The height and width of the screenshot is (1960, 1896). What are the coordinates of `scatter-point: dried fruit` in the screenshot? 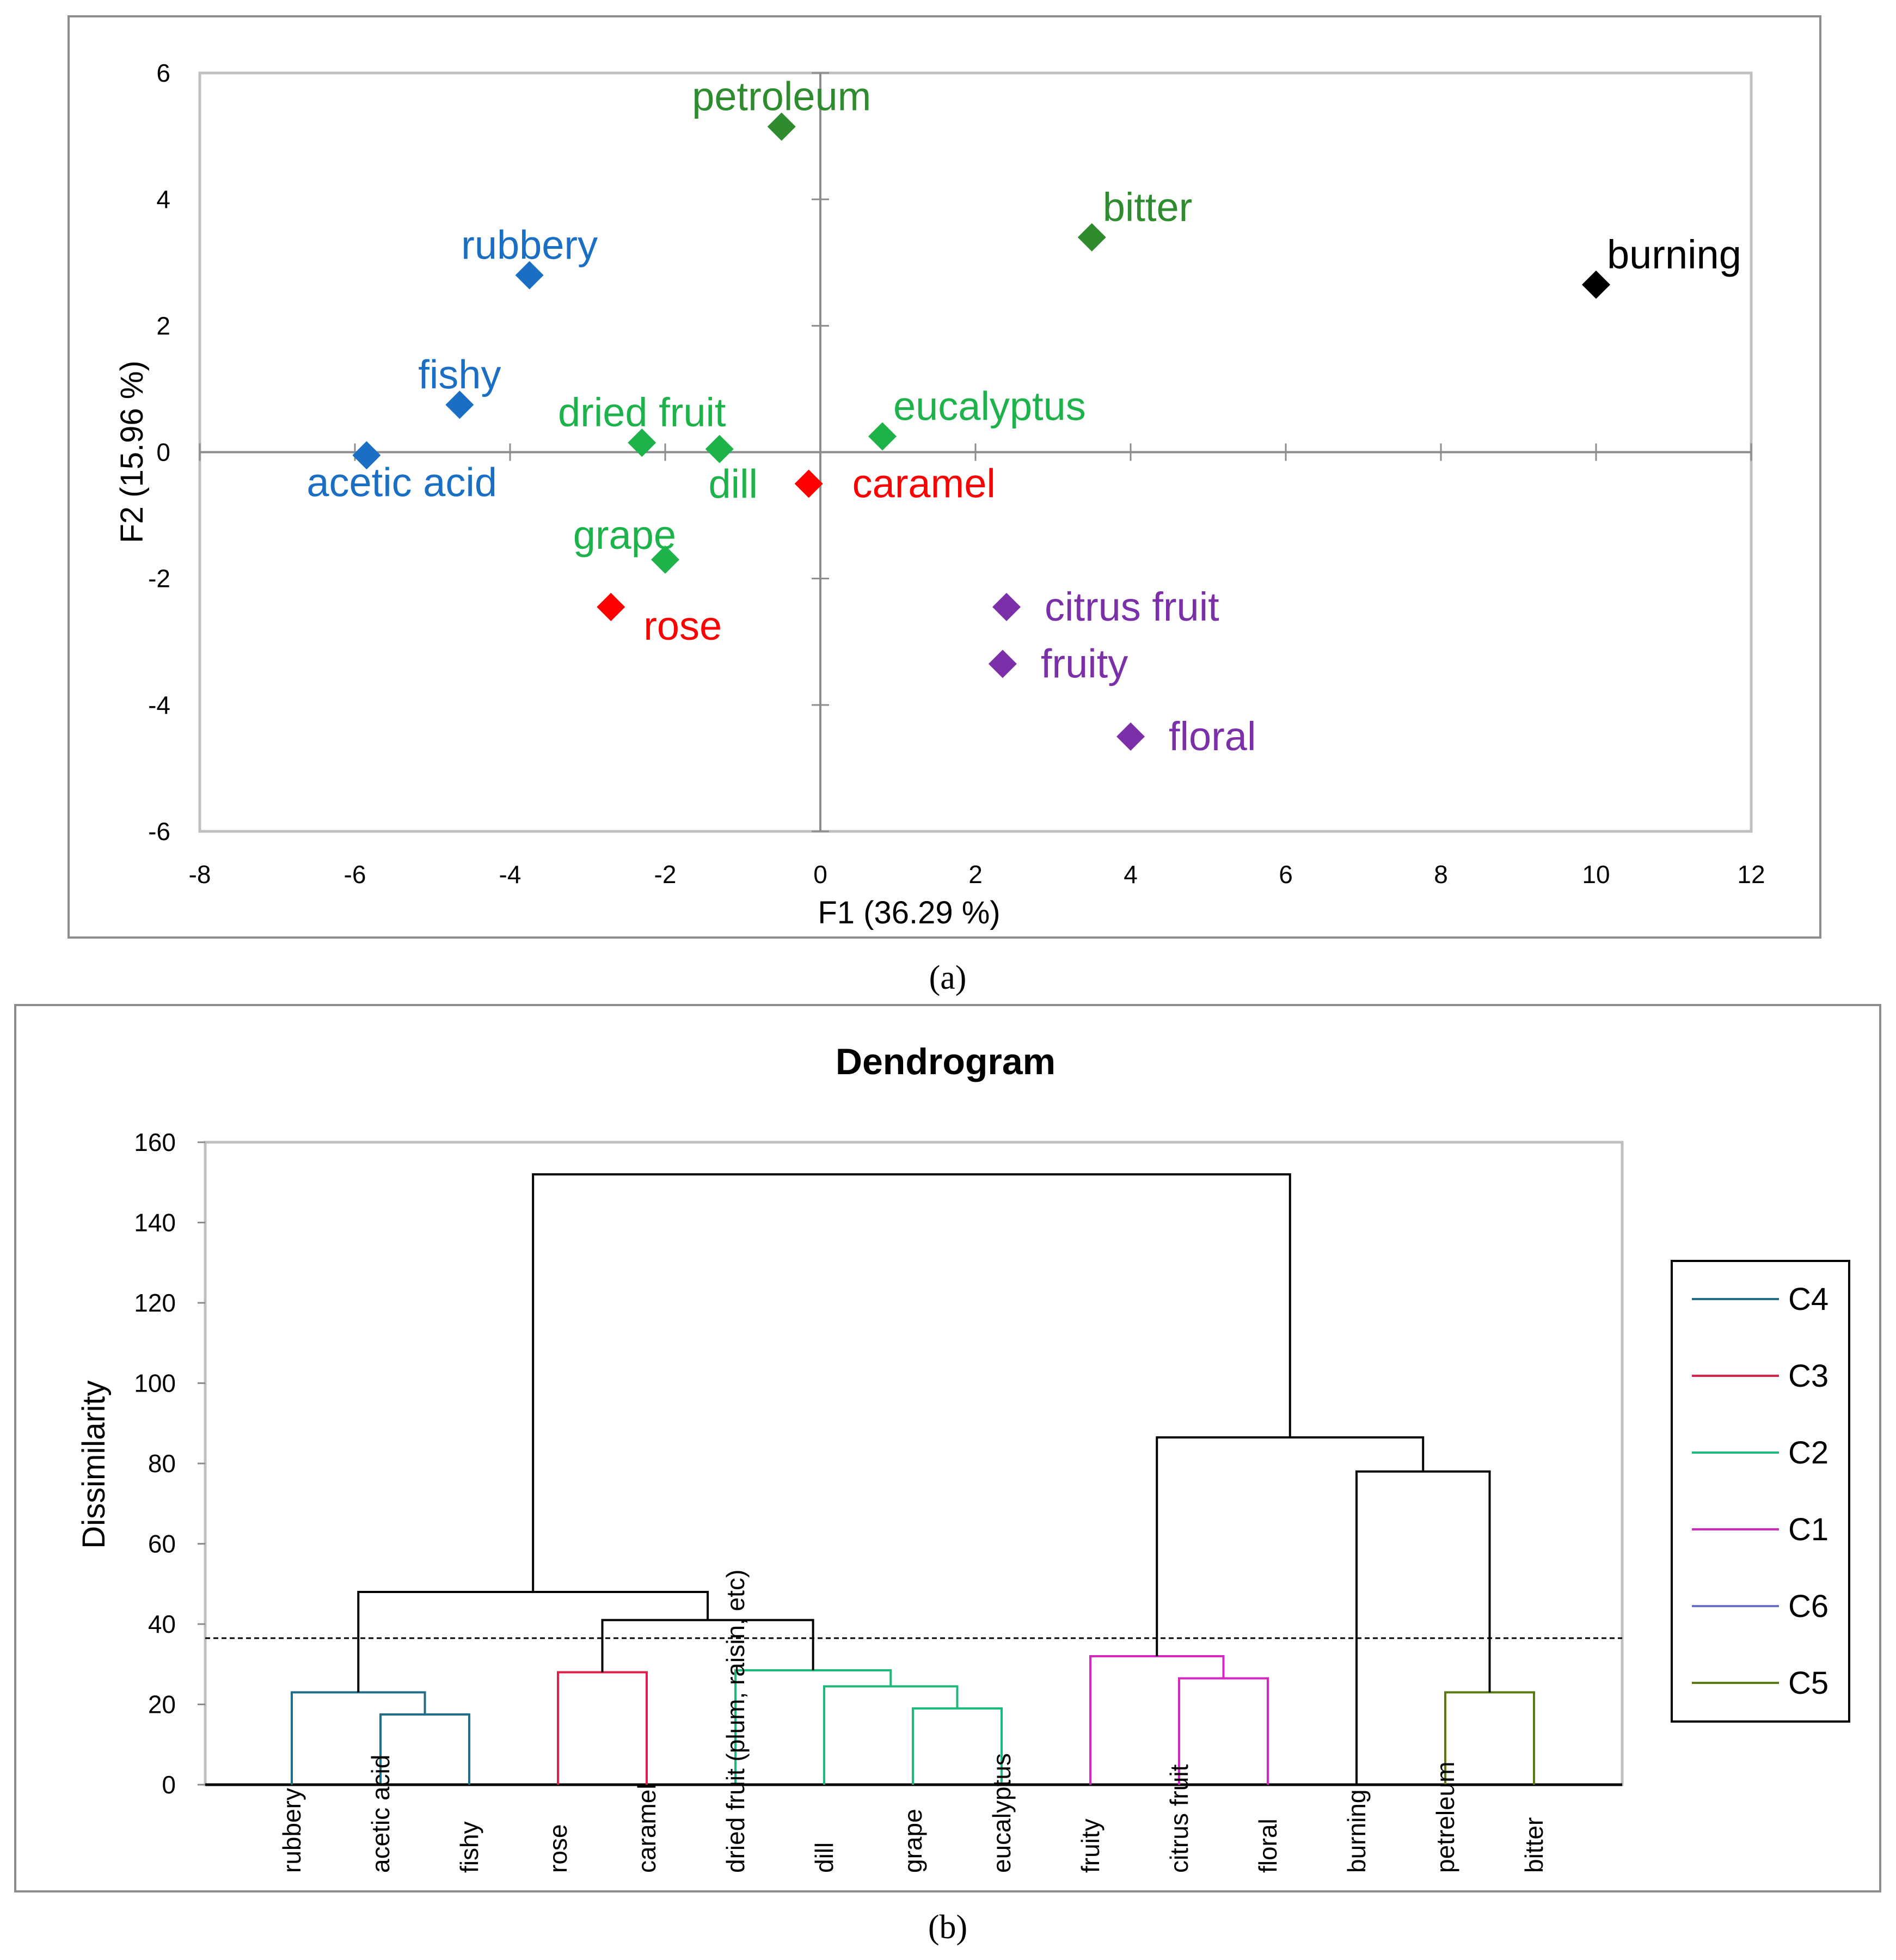 It's located at (642, 423).